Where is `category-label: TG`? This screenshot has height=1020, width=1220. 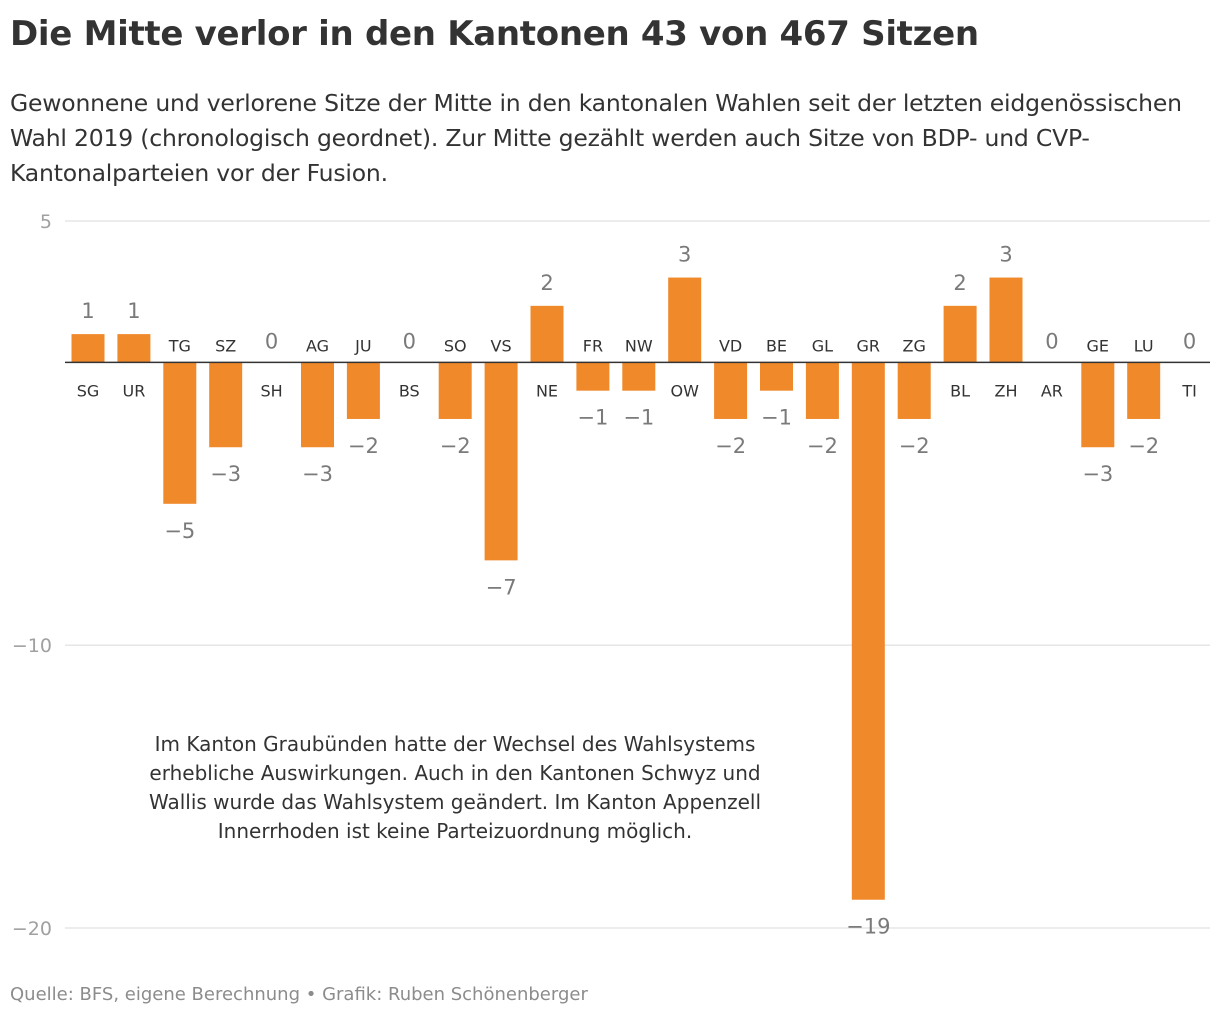 category-label: TG is located at coordinates (179, 345).